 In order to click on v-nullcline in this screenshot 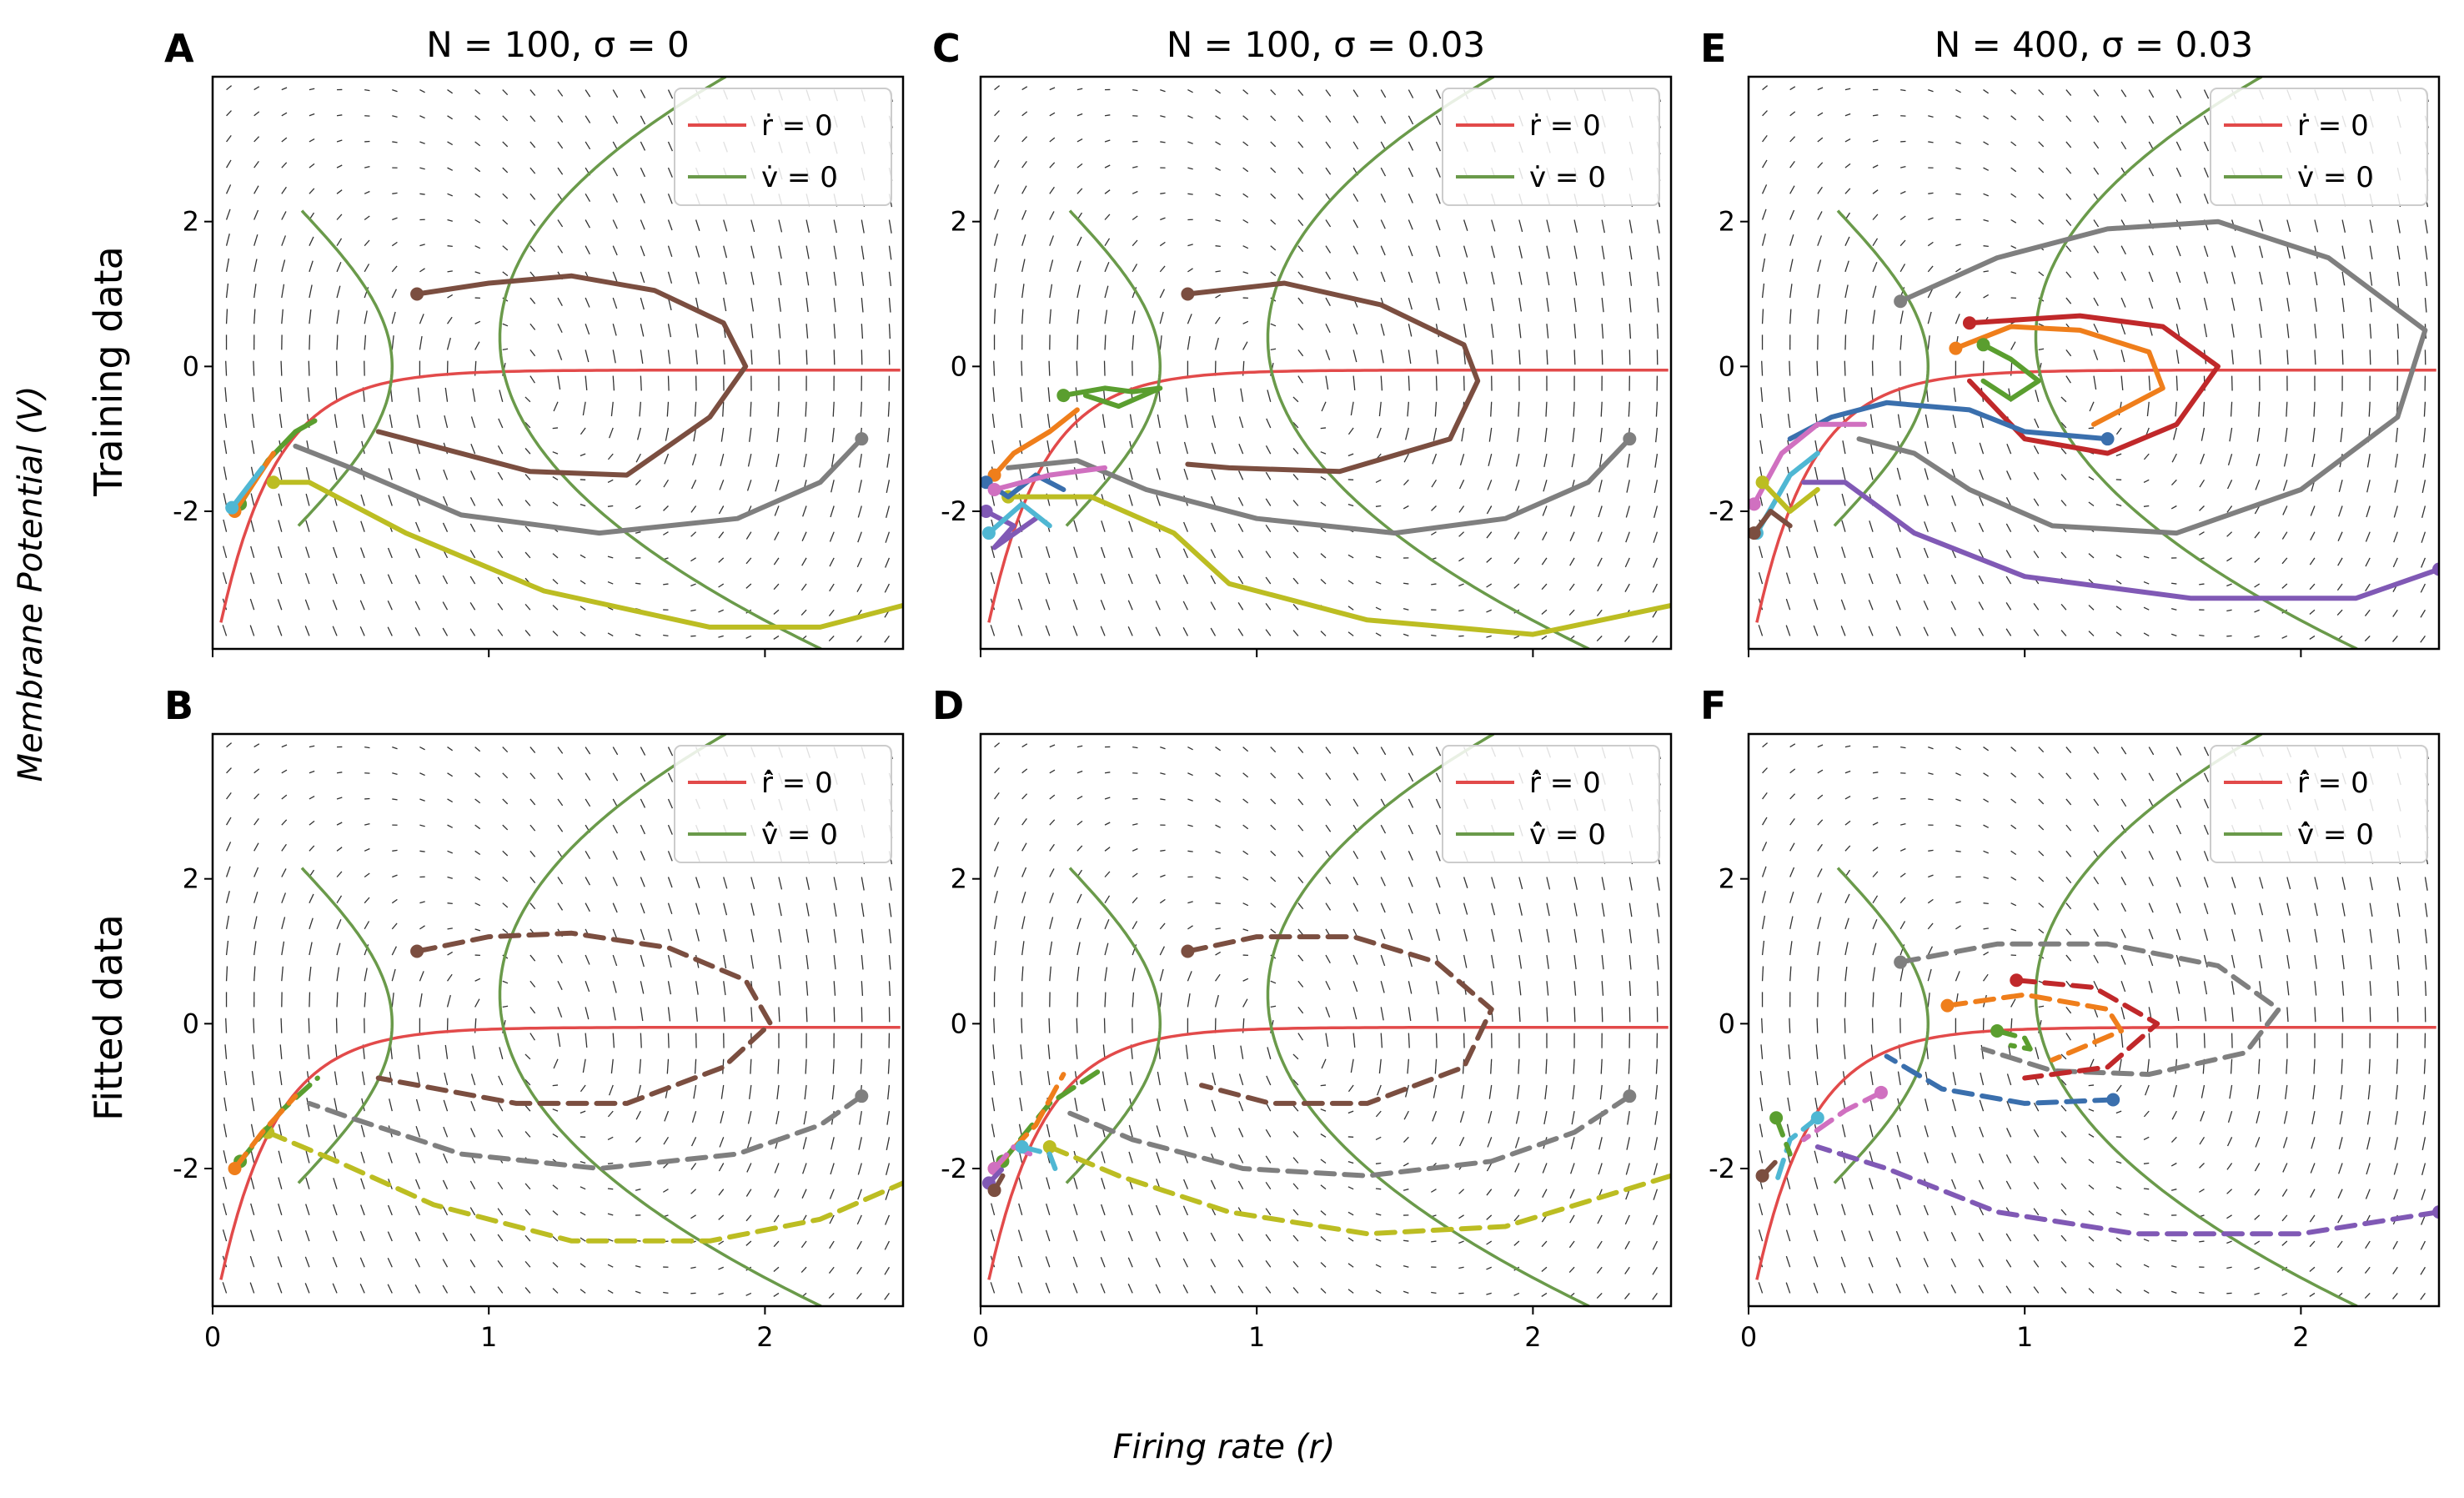, I will do `click(1428, 1020)`.